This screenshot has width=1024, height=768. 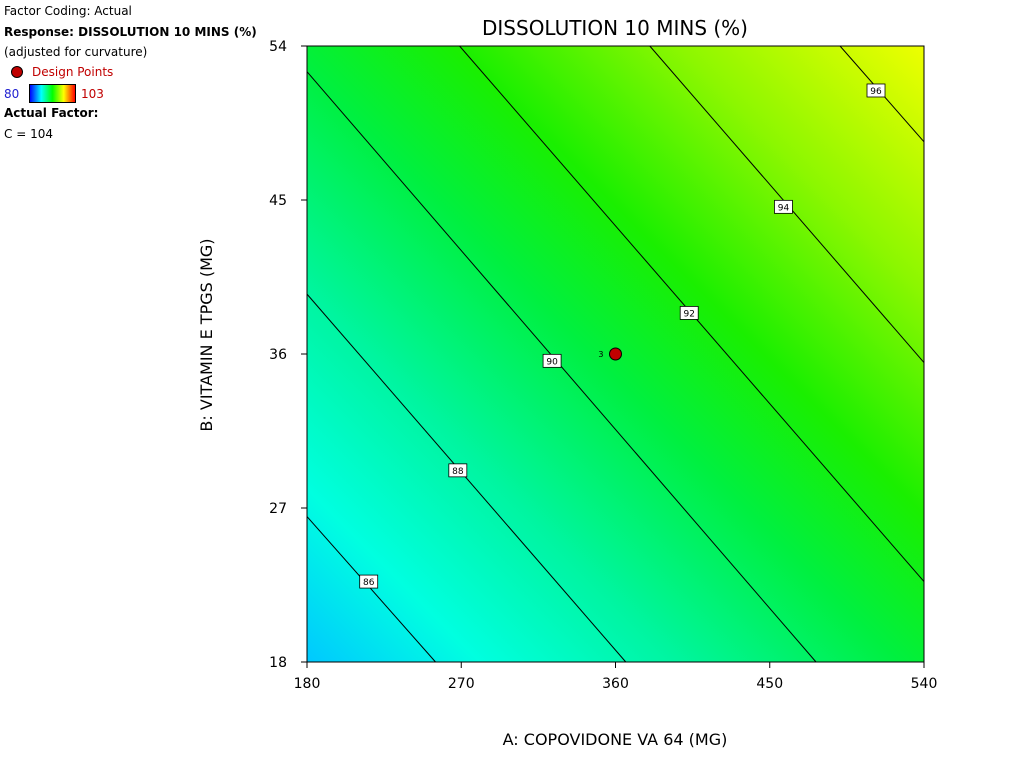 I want to click on actual-factor-title: Actual Factor:, so click(x=51, y=113).